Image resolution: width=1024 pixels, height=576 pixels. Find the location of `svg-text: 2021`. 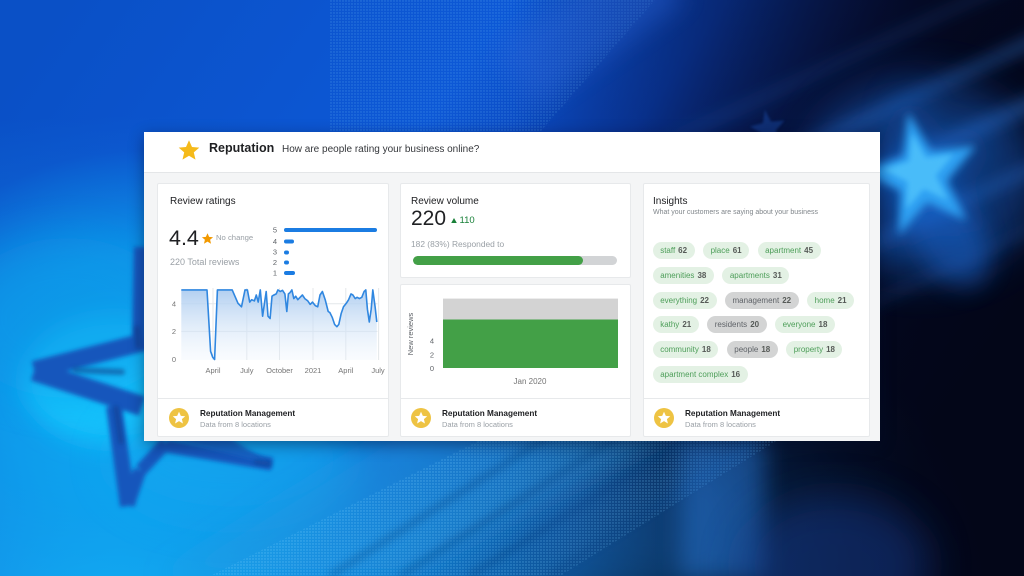

svg-text: 2021 is located at coordinates (313, 370).